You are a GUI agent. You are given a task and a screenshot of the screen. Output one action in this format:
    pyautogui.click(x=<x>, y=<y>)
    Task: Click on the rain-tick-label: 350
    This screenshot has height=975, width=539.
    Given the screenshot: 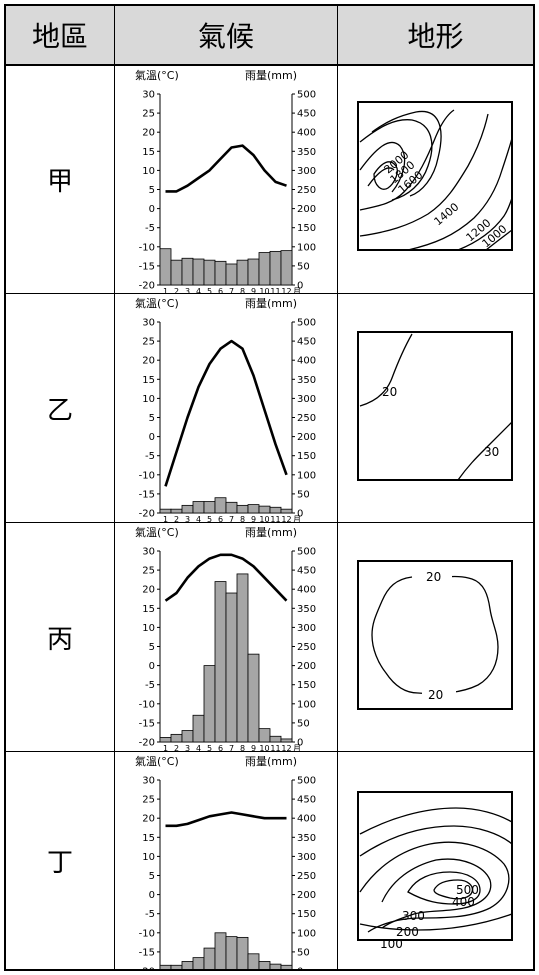 What is the action you would take?
    pyautogui.click(x=306, y=152)
    